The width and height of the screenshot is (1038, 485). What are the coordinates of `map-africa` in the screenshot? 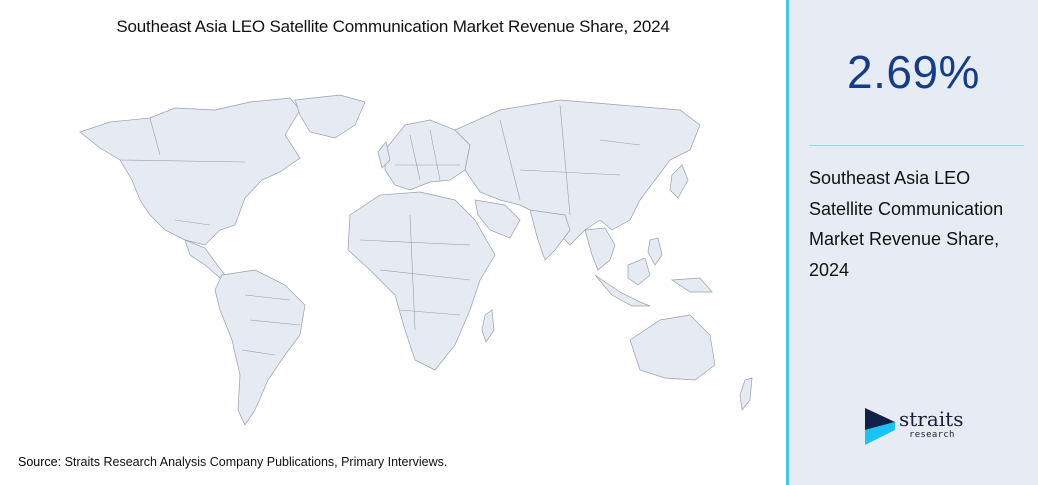 It's located at (421, 281).